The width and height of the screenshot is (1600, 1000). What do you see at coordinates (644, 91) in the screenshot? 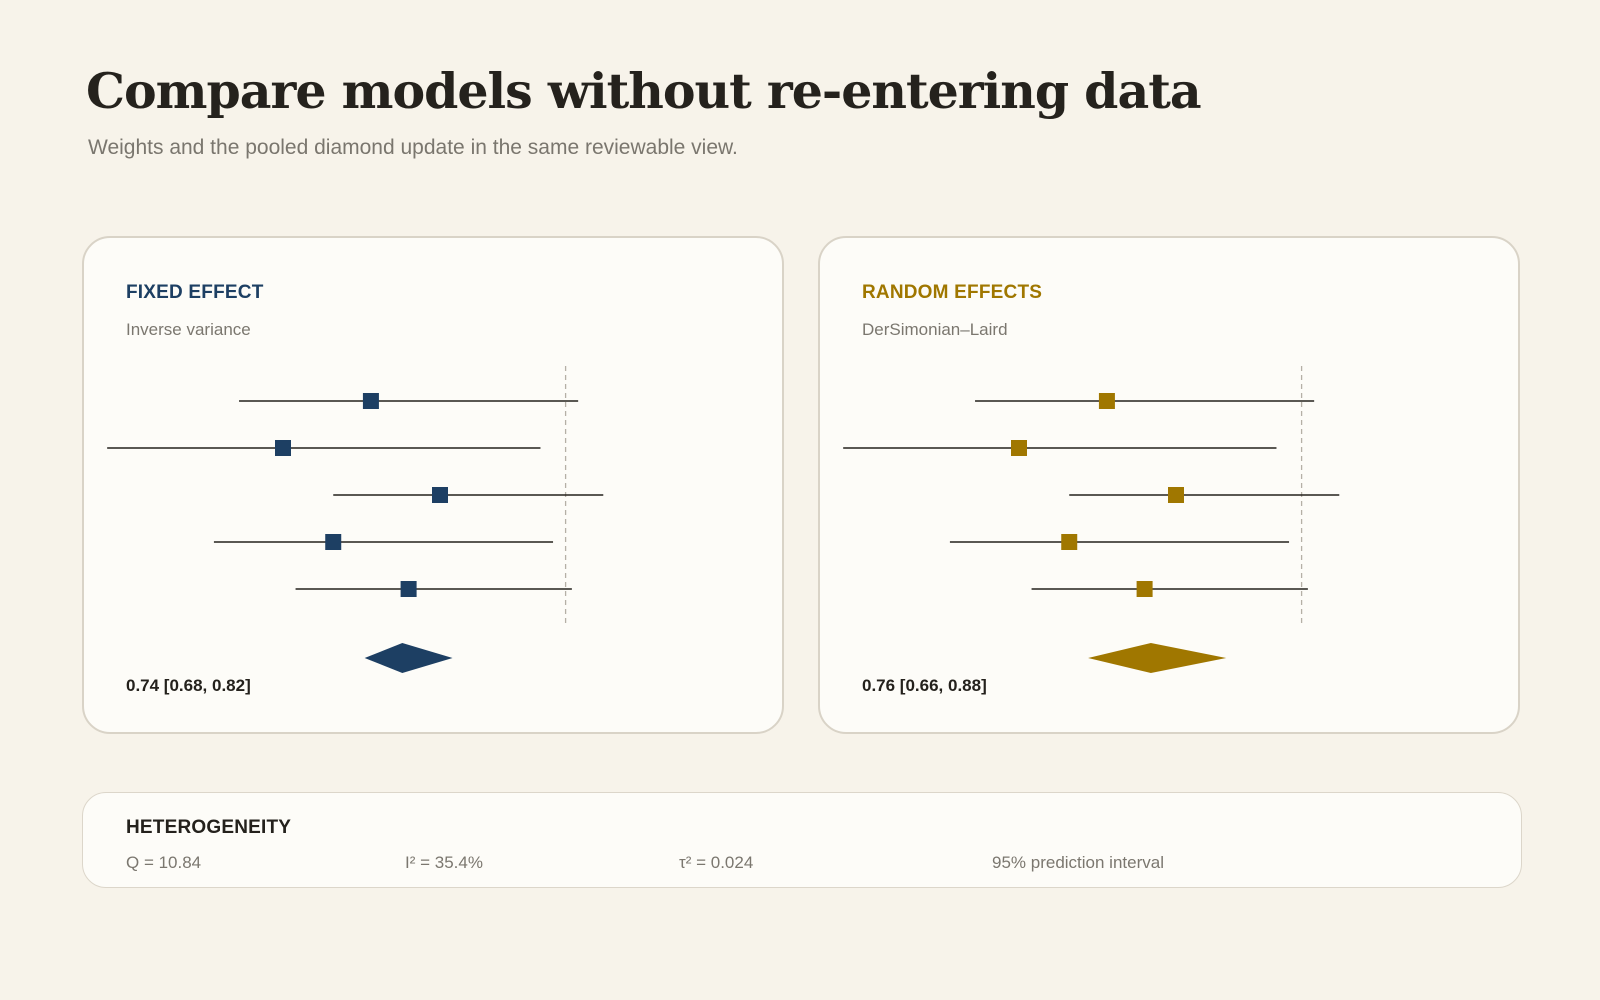
I see `page-title: Compare models without re-entering data` at bounding box center [644, 91].